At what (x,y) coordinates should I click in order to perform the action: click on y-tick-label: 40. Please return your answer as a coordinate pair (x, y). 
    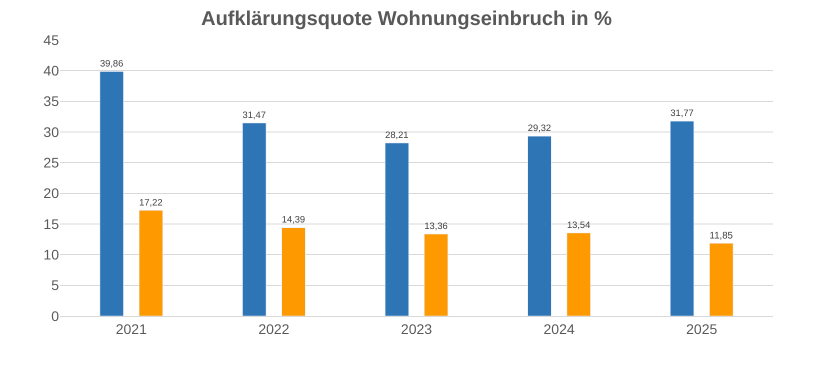
    Looking at the image, I should click on (51, 70).